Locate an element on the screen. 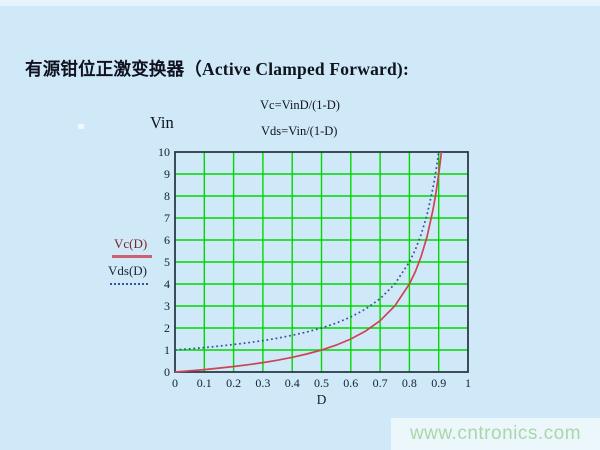 The width and height of the screenshot is (600, 450). y-tick-label: 8 is located at coordinates (167, 196).